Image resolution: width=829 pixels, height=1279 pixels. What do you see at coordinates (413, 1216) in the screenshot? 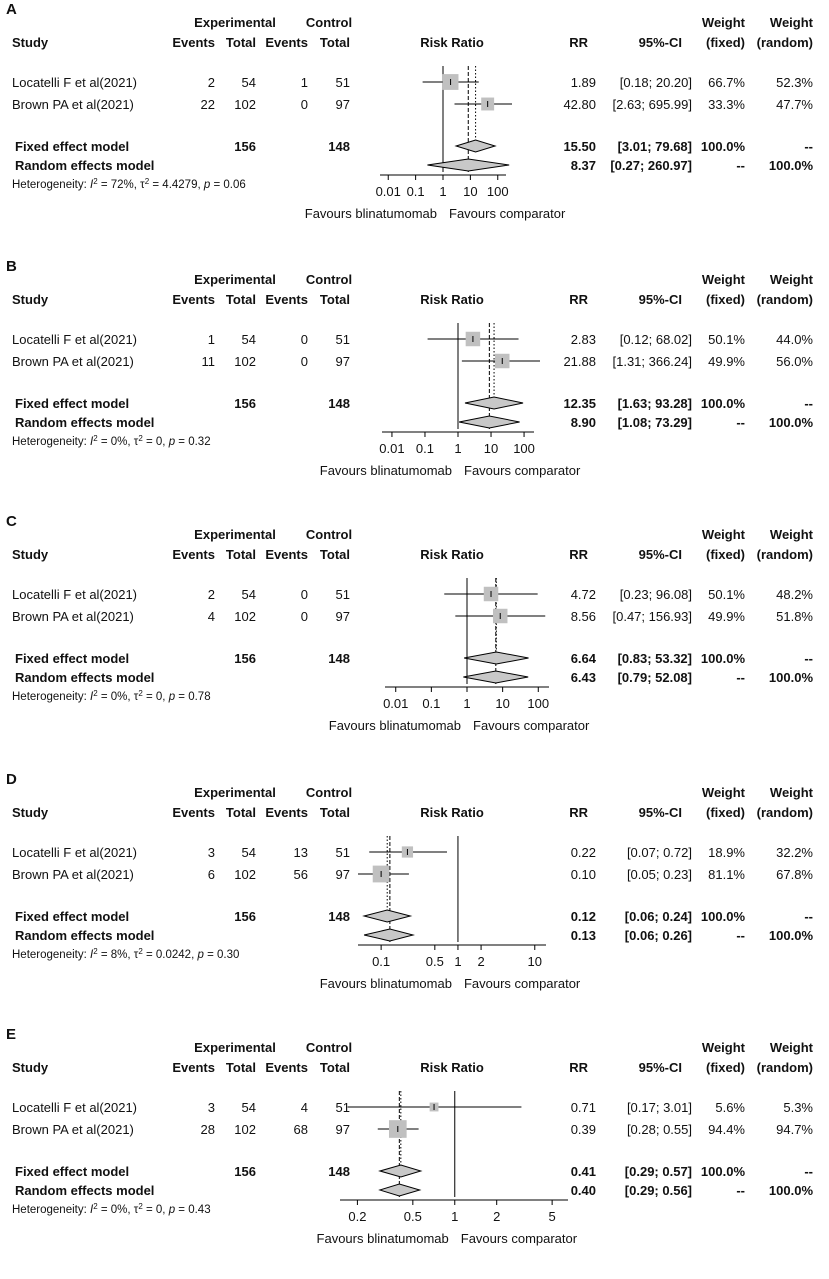
I see `x-tick-label: 0.5` at bounding box center [413, 1216].